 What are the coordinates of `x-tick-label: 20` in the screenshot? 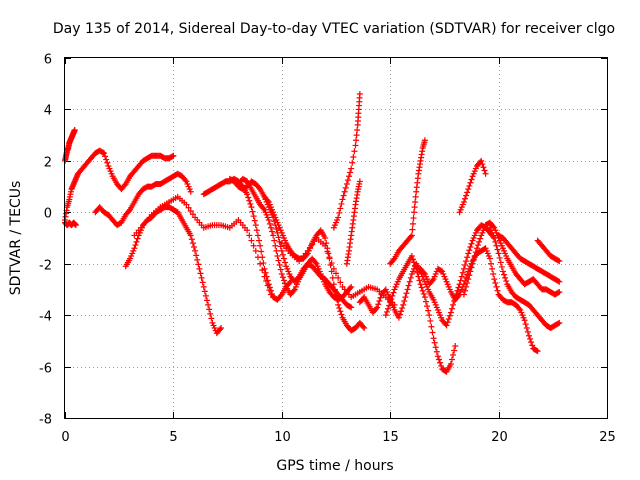 It's located at (499, 437).